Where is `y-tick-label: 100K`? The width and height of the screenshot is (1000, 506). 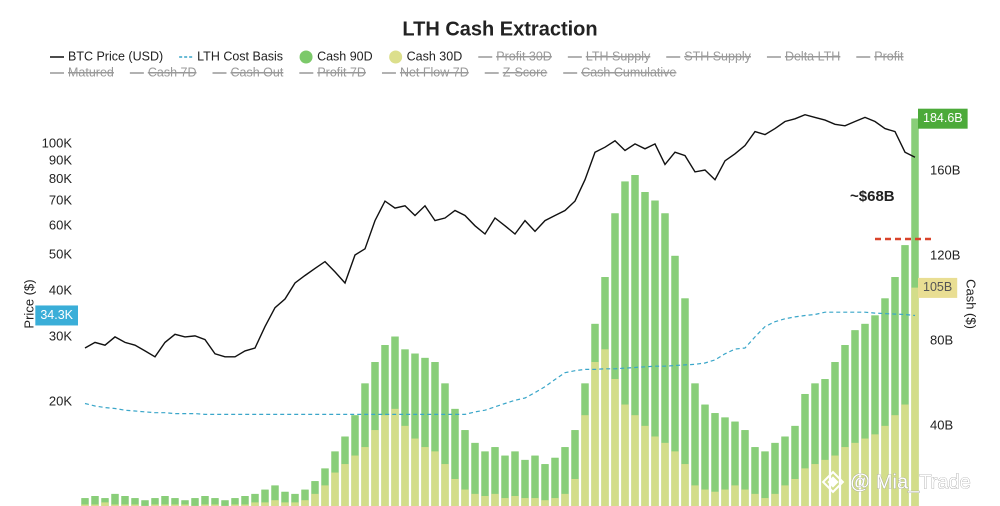 y-tick-label: 100K is located at coordinates (57, 142).